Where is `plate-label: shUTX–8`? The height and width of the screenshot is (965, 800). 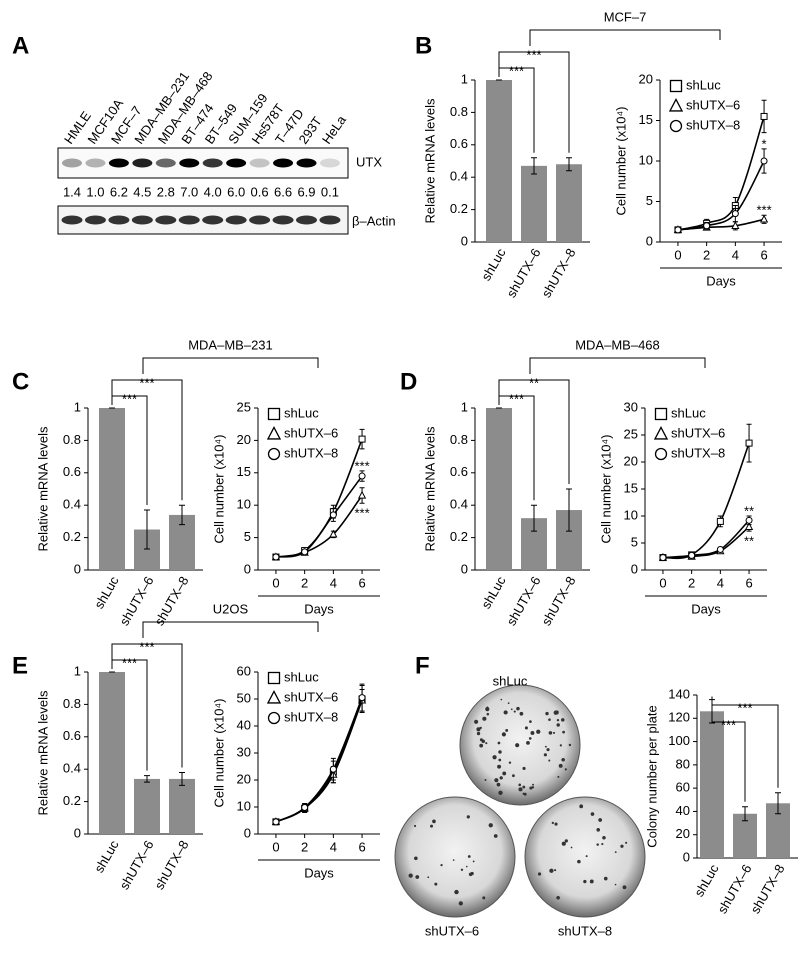 plate-label: shUTX–8 is located at coordinates (585, 930).